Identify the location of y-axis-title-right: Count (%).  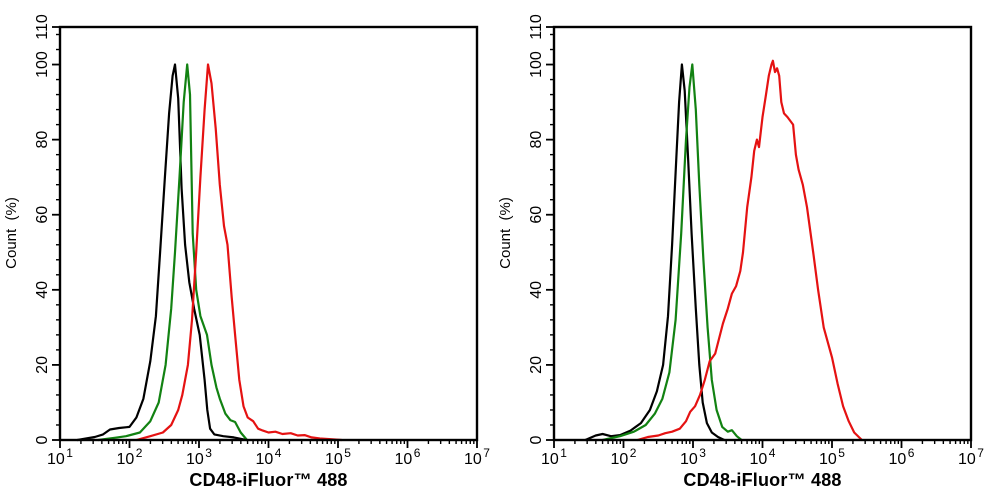
(505, 233).